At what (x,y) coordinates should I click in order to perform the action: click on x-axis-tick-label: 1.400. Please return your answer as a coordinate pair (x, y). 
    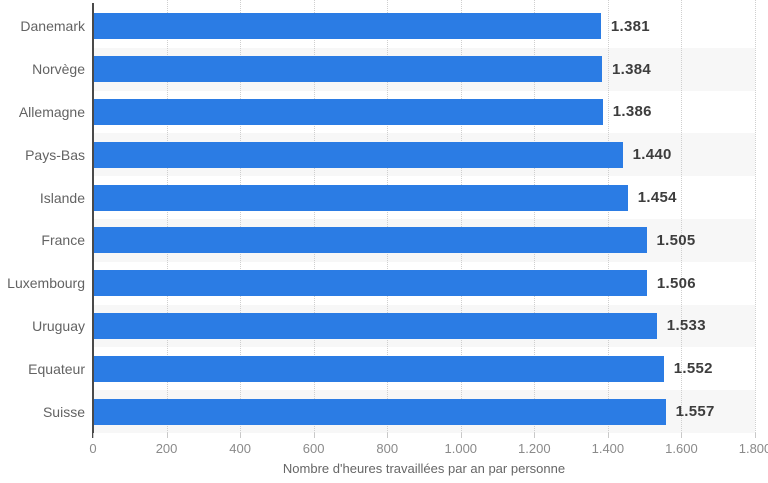
    Looking at the image, I should click on (608, 448).